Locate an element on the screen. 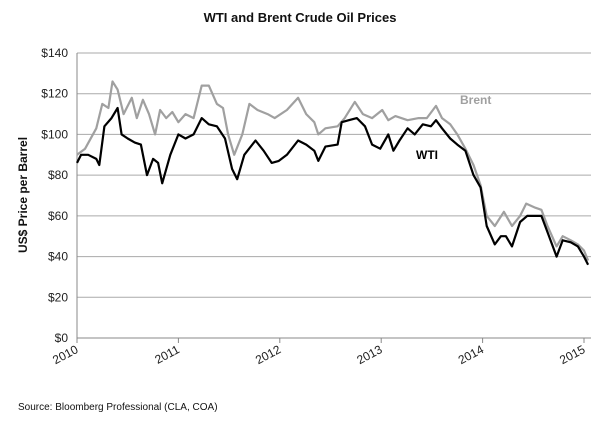  y-tick-label: $60 is located at coordinates (58, 216).